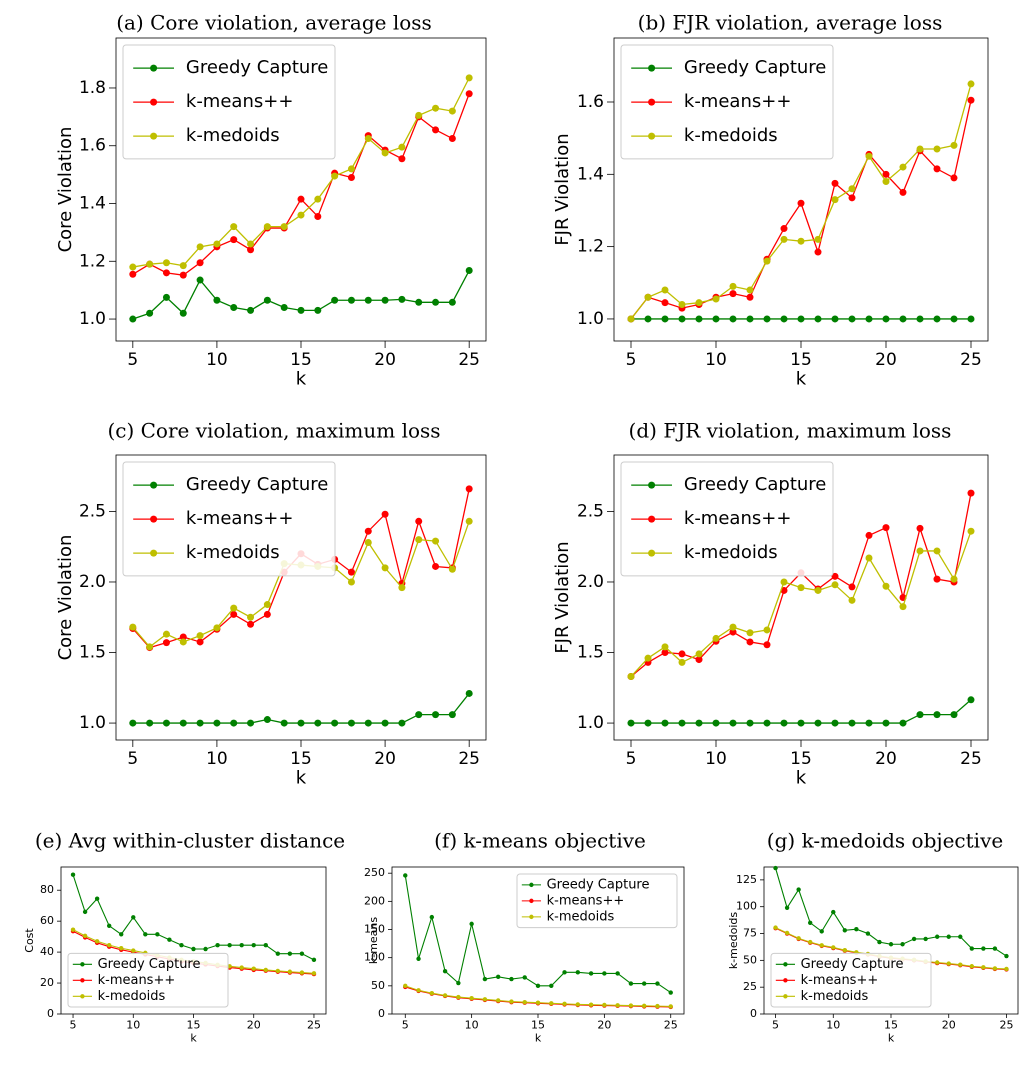 This screenshot has width=1021, height=1088. What do you see at coordinates (746, 879) in the screenshot?
I see `y-tick-label: 125` at bounding box center [746, 879].